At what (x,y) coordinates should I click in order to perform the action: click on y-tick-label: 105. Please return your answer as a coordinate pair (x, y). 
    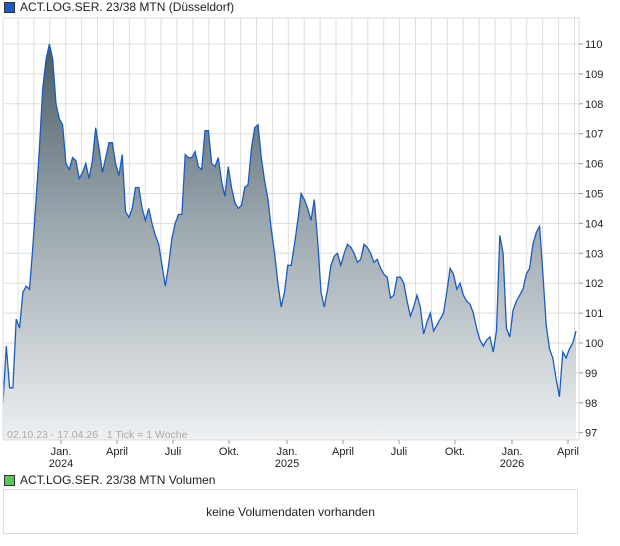
    Looking at the image, I should click on (594, 195).